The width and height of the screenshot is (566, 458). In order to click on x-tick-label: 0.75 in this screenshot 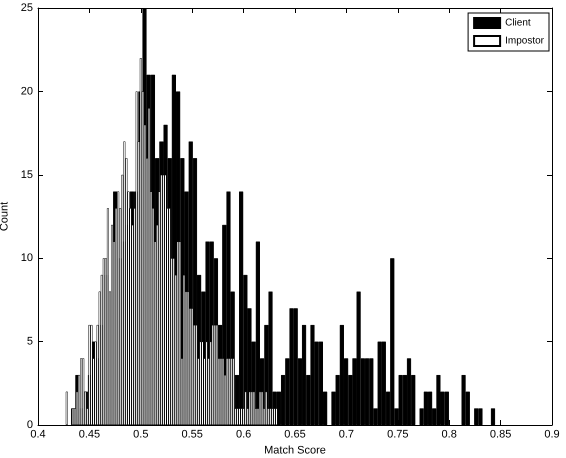, I will do `click(398, 434)`.